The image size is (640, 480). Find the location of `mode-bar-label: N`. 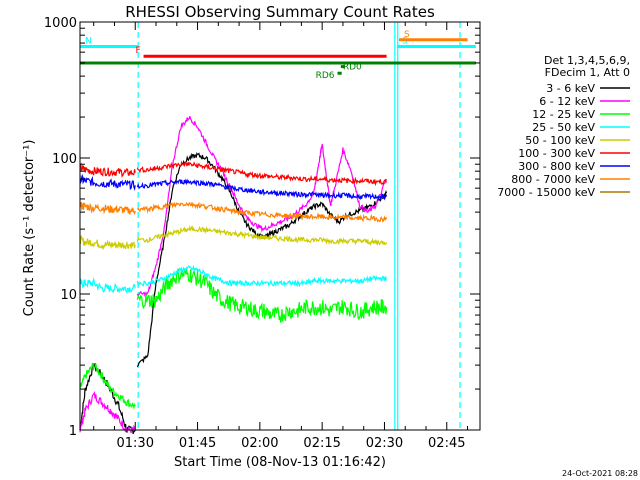

mode-bar-label: N is located at coordinates (88, 42).